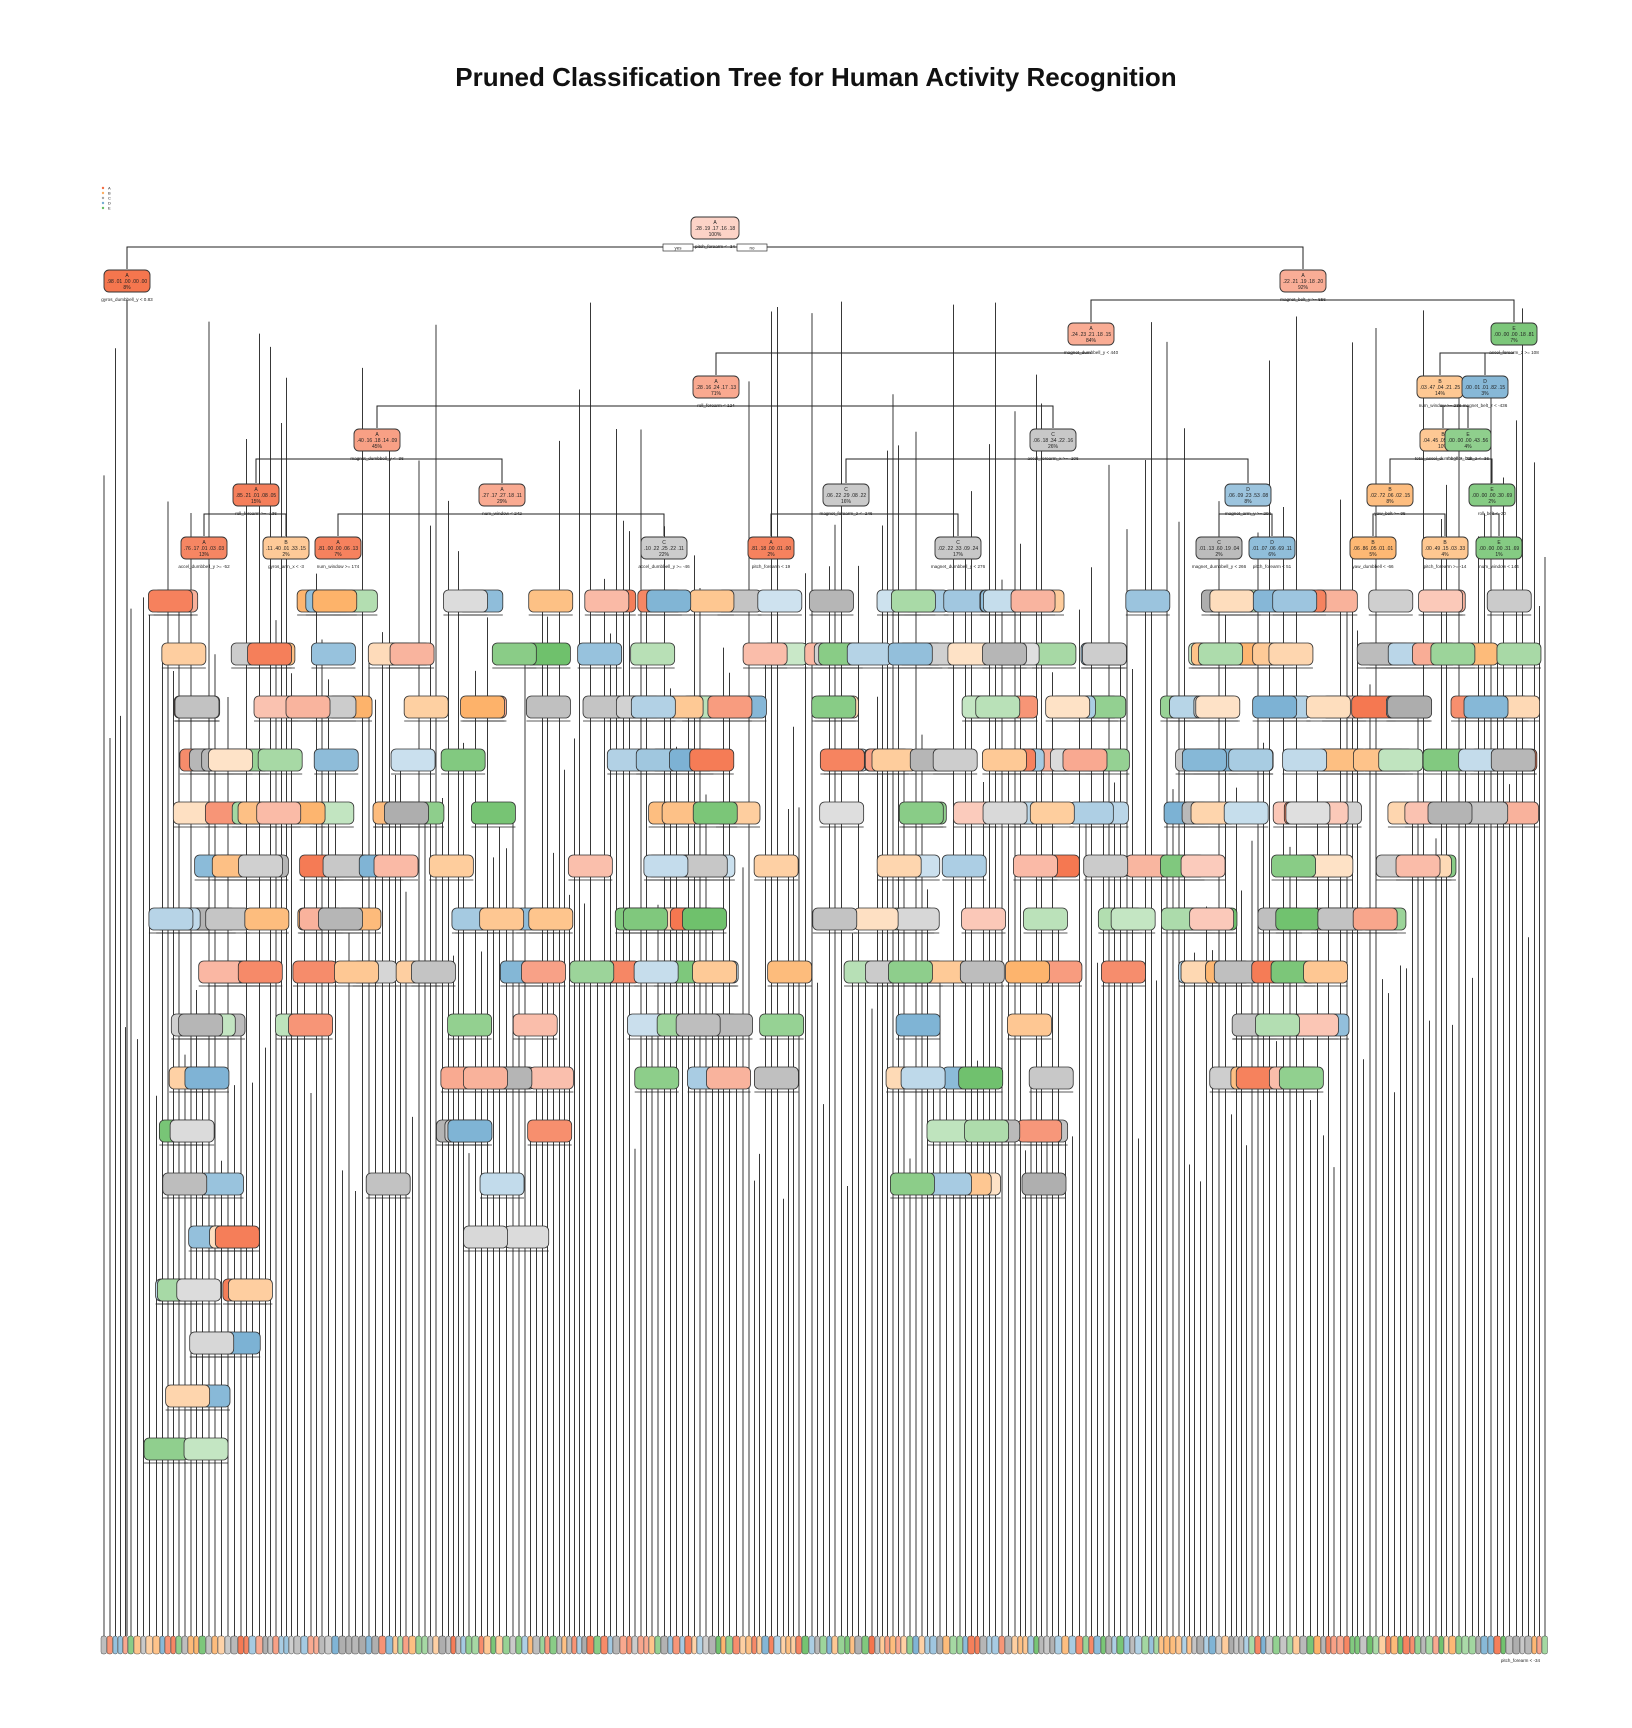 This screenshot has width=1632, height=1728. What do you see at coordinates (1248, 496) in the screenshot?
I see `node-probs: .06 .09 .23 .53 .08` at bounding box center [1248, 496].